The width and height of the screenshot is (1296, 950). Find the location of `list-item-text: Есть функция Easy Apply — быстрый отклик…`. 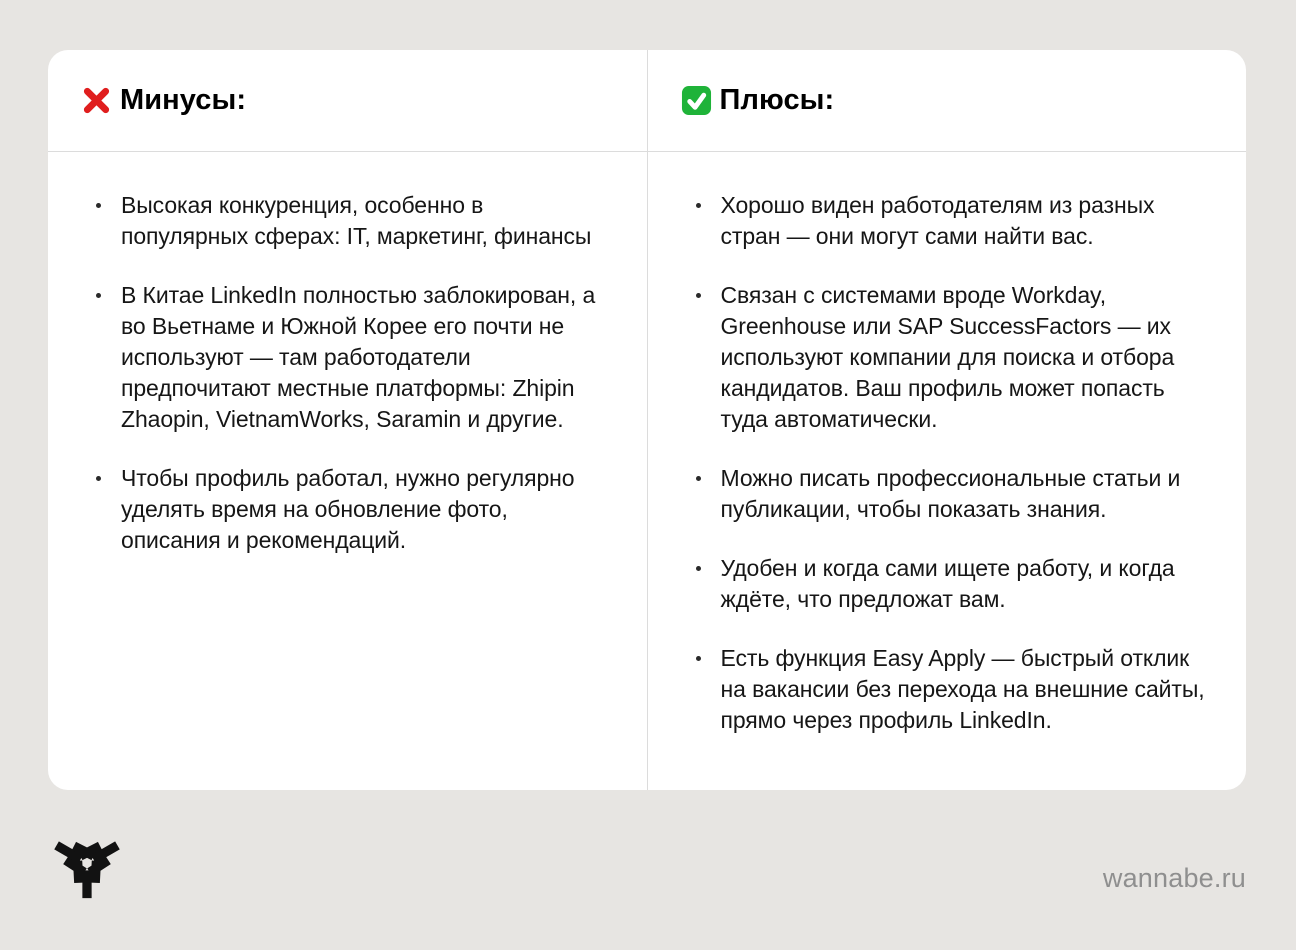

list-item-text: Есть функция Easy Apply — быстрый отклик… is located at coordinates (962, 689).